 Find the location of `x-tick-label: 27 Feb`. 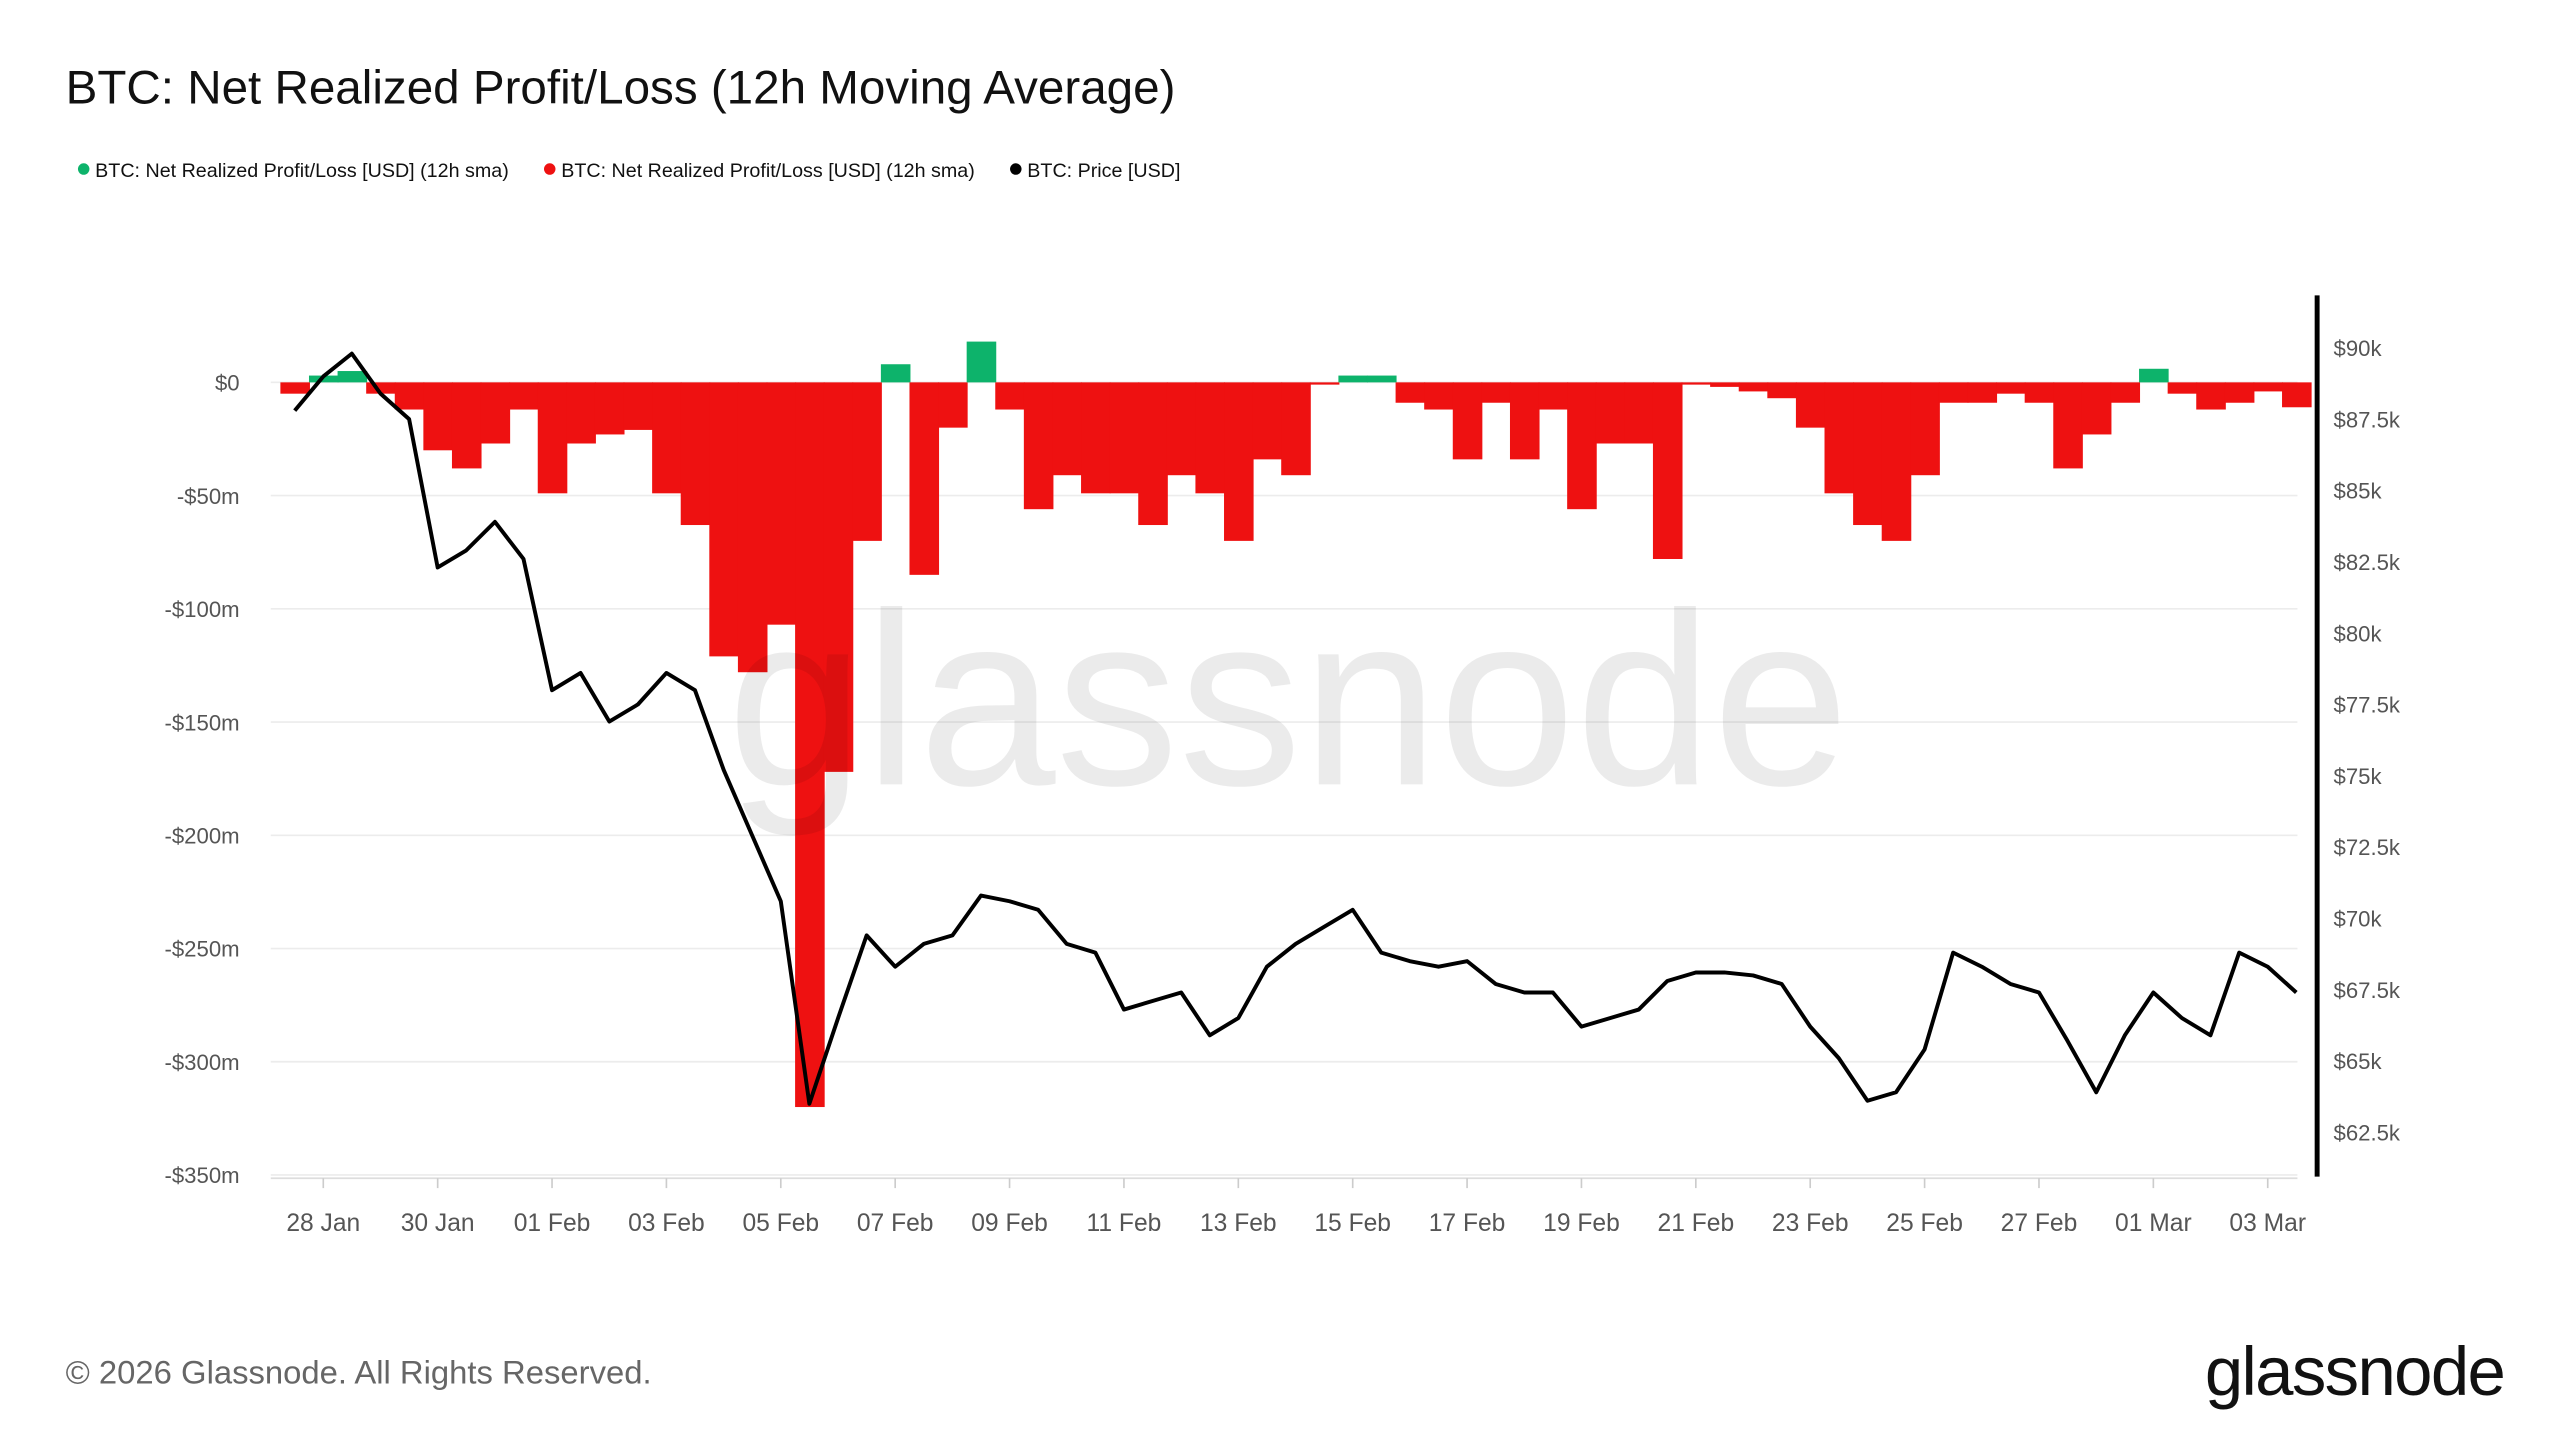

x-tick-label: 27 Feb is located at coordinates (2039, 1223).